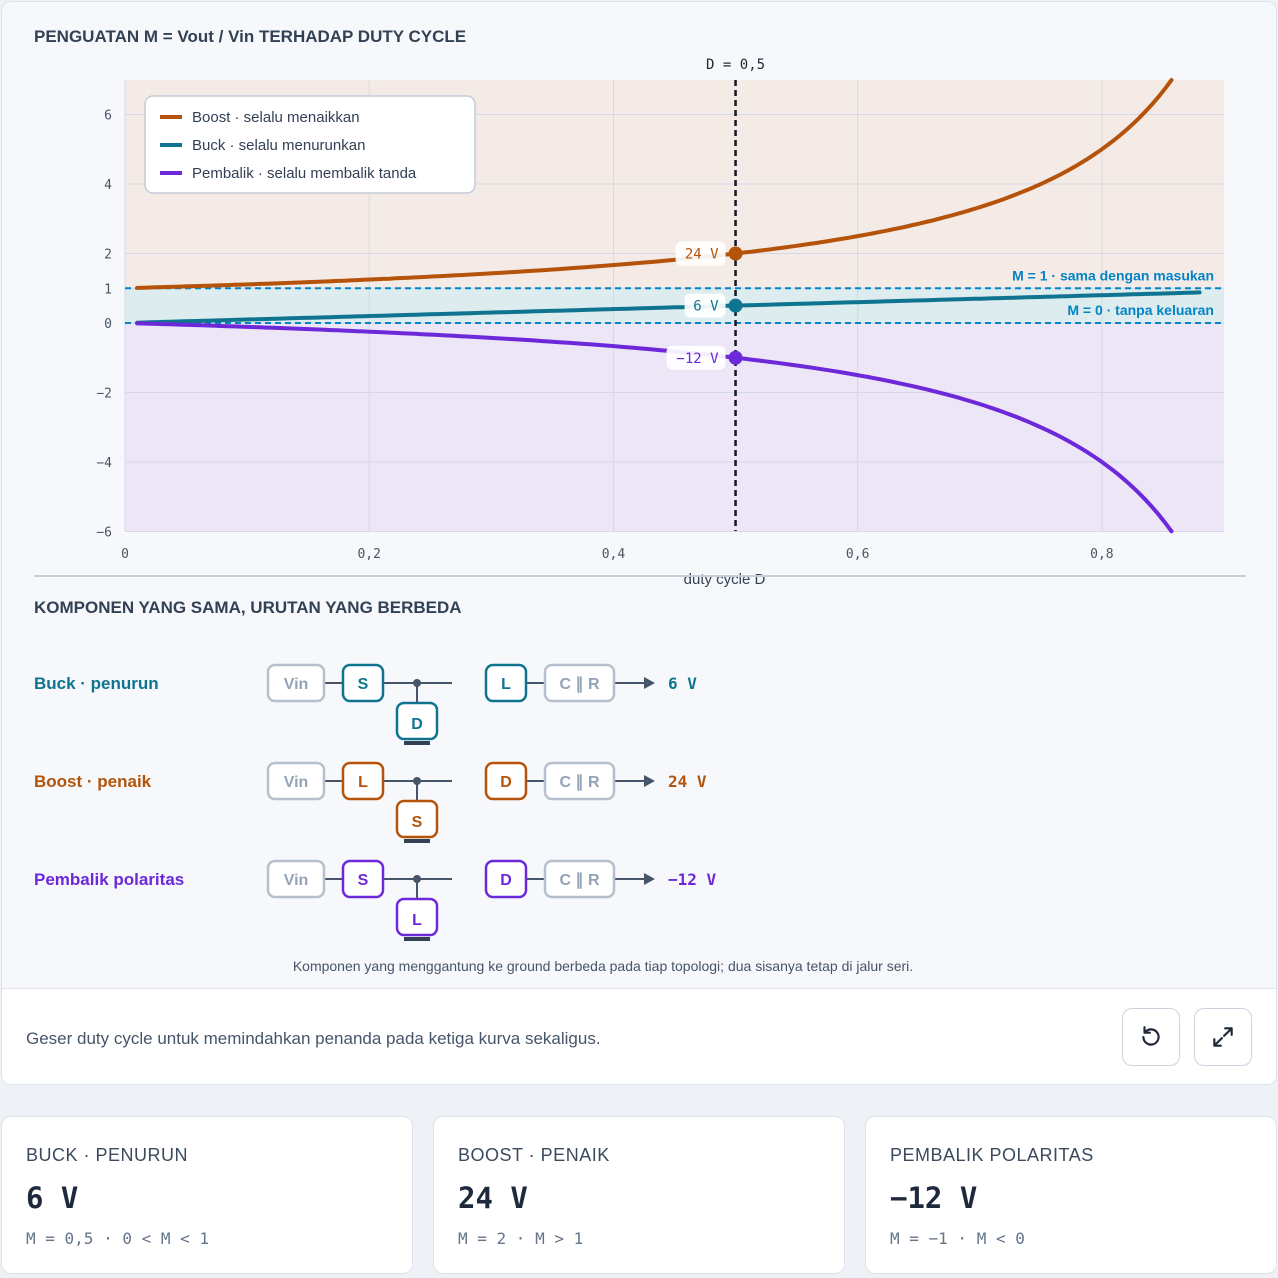 Image resolution: width=1278 pixels, height=1278 pixels. I want to click on point-value-label: −12 V, so click(697, 359).